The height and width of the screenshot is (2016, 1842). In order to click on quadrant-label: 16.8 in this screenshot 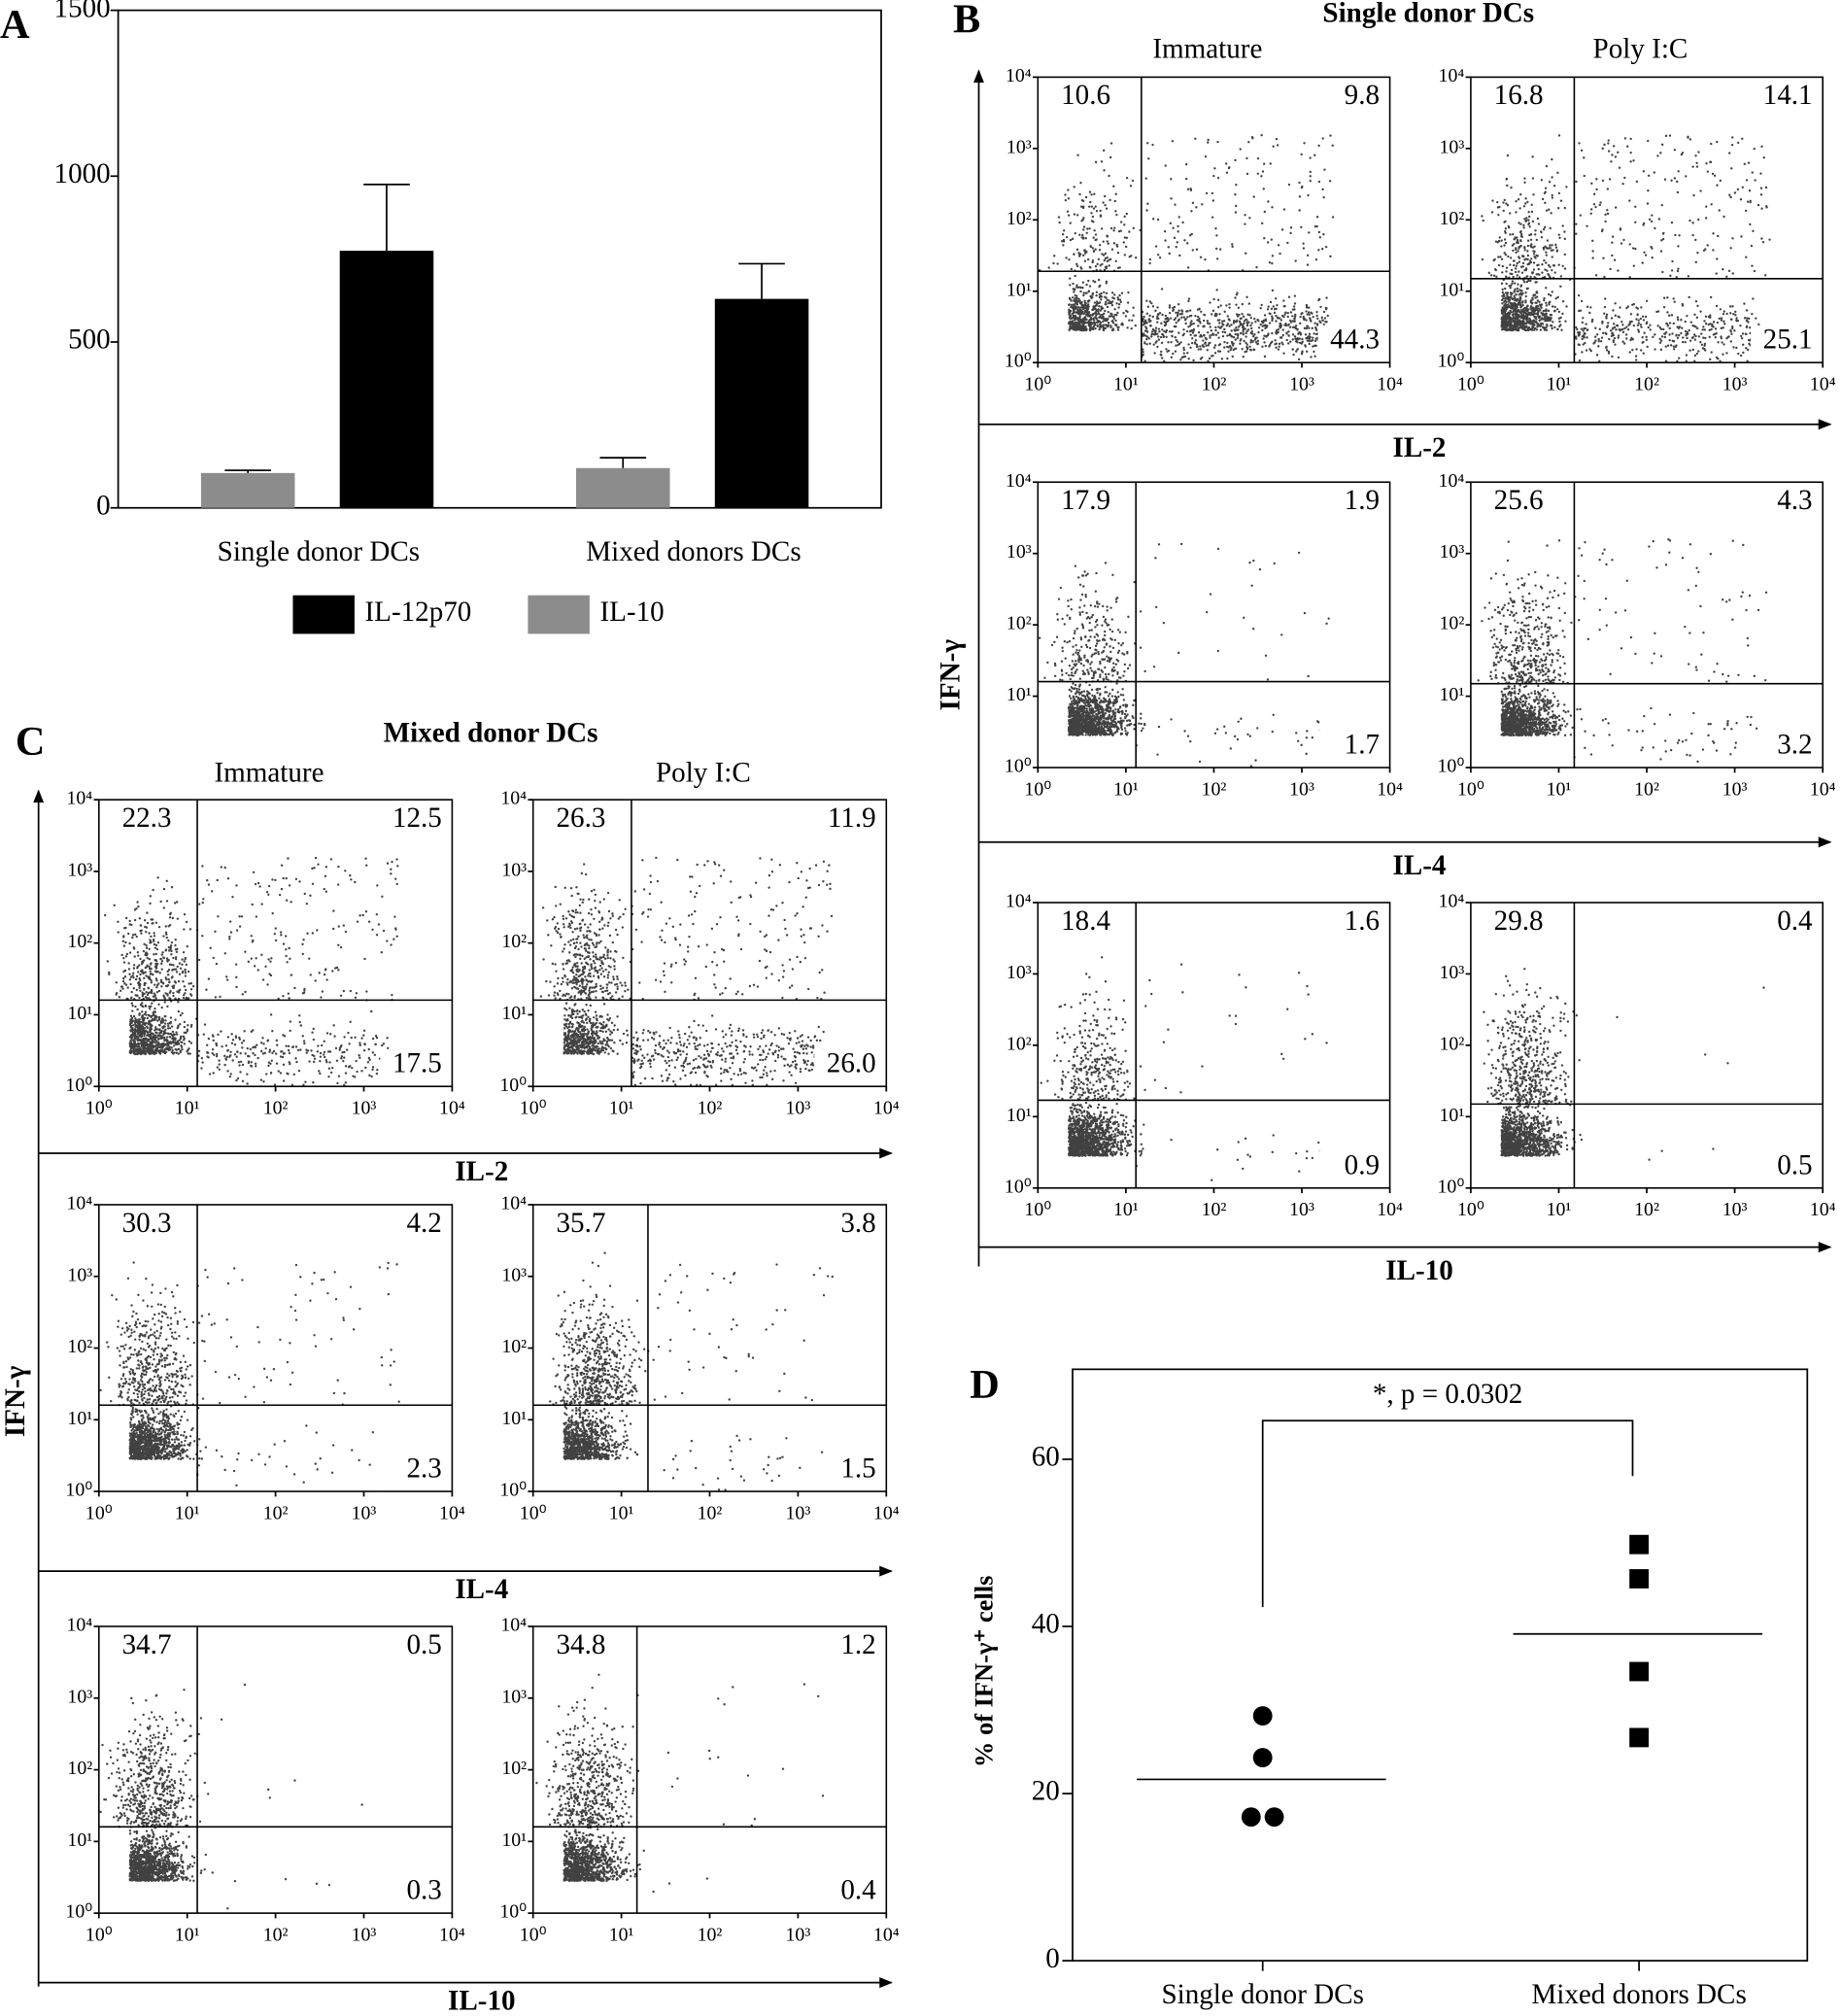, I will do `click(1519, 95)`.